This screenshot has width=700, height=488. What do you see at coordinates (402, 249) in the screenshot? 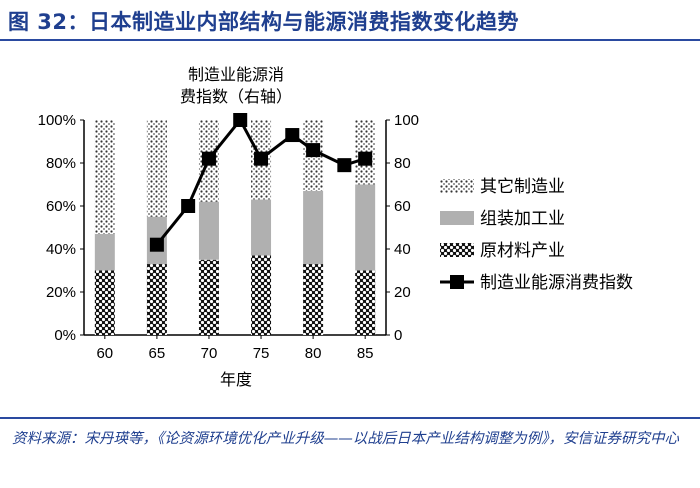
I see `right-tick-label: 40` at bounding box center [402, 249].